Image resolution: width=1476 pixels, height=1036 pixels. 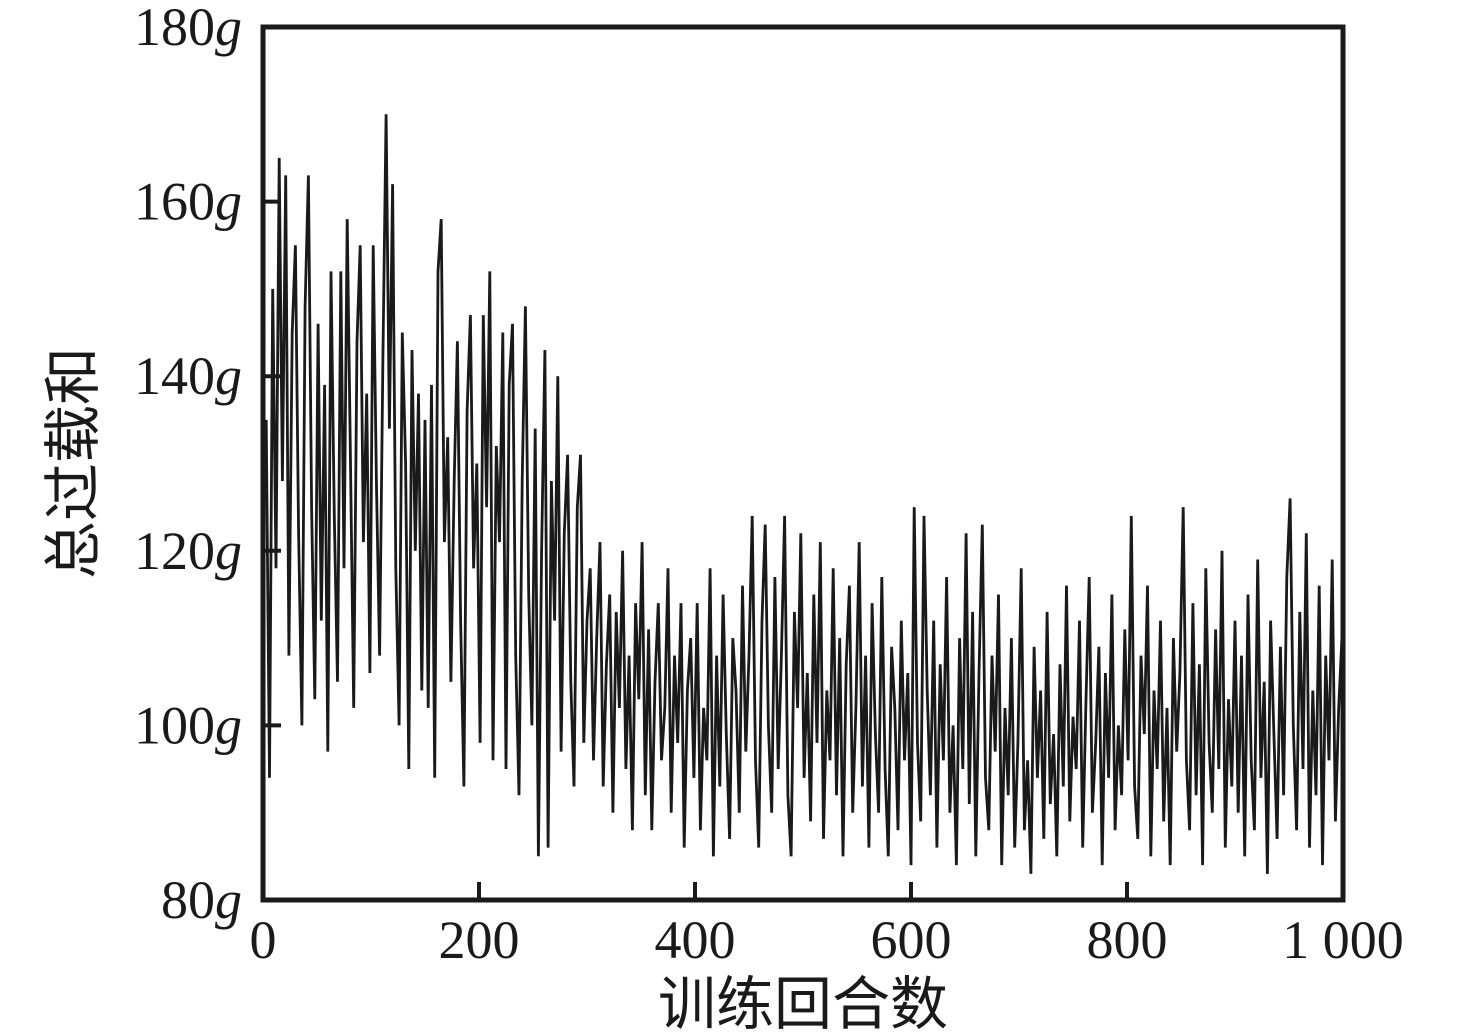 I want to click on x-tick-label: 600, so click(x=911, y=940).